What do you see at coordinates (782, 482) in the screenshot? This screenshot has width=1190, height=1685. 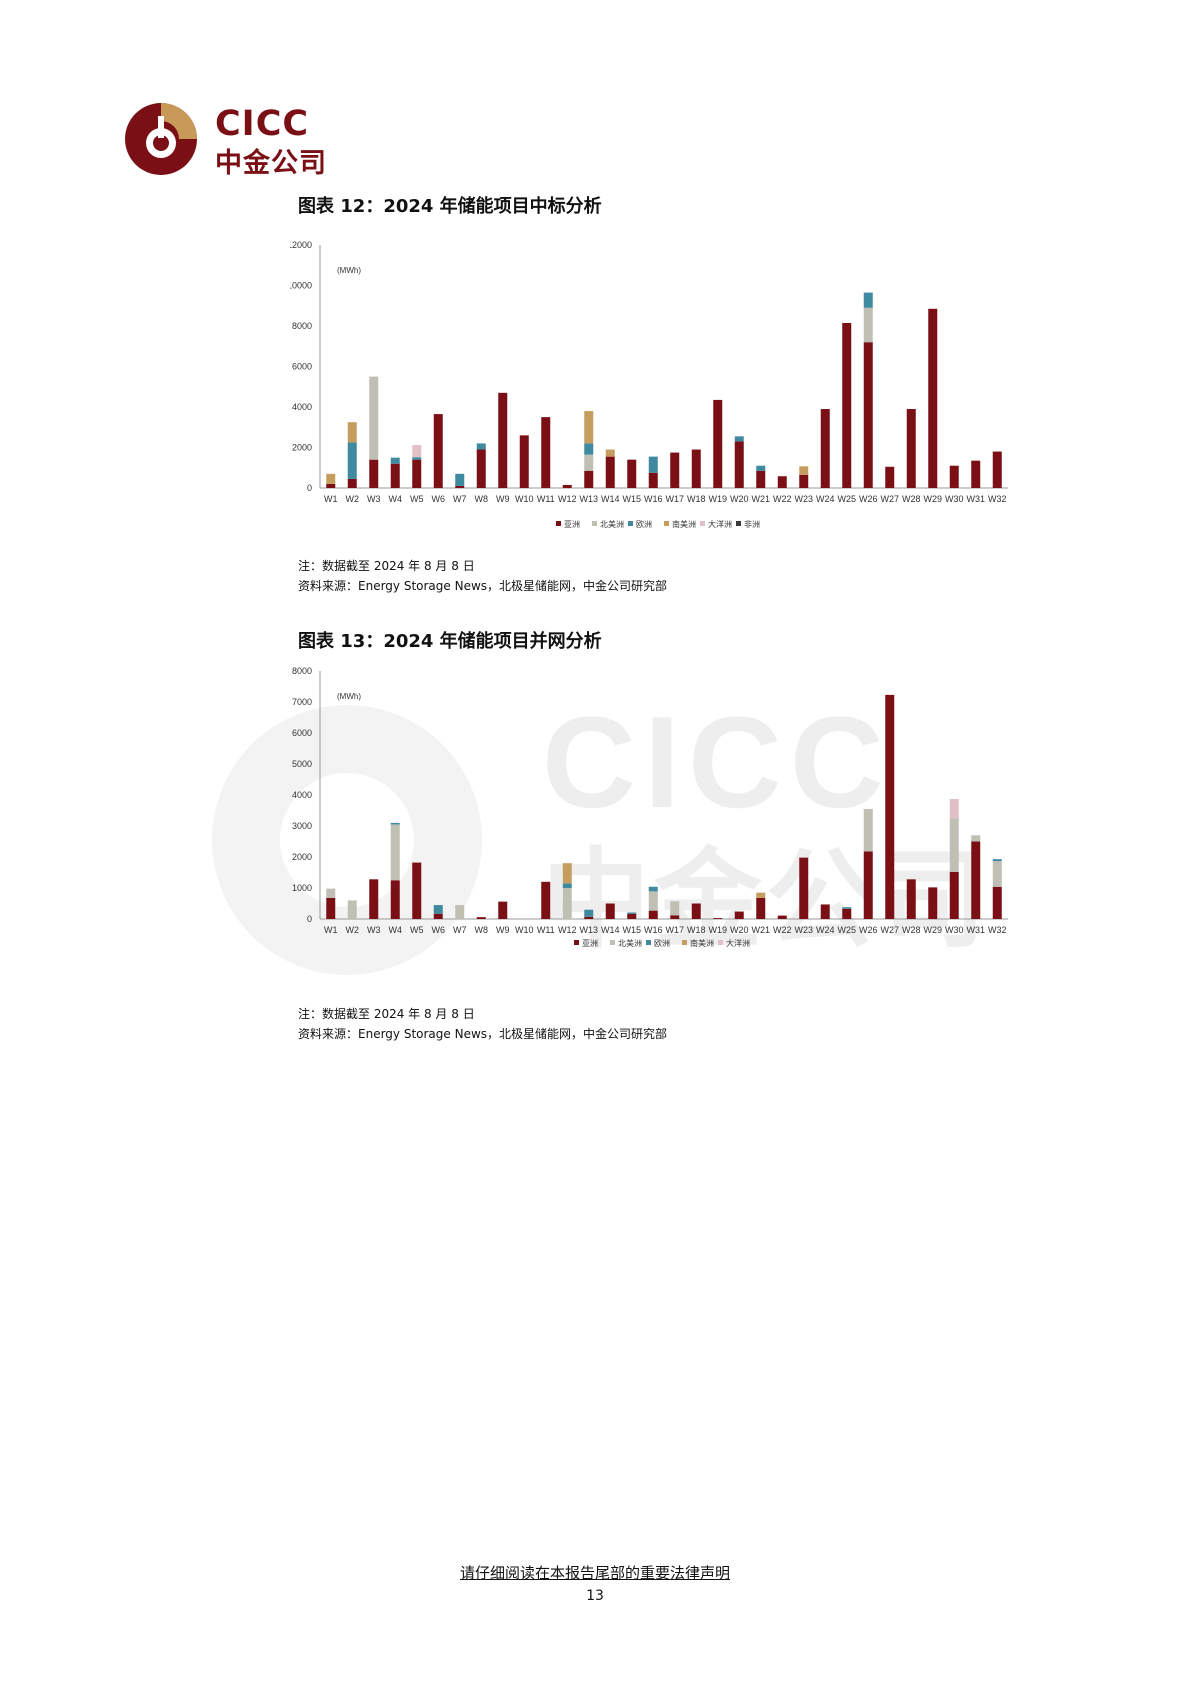 I see `bar-segment-w22` at bounding box center [782, 482].